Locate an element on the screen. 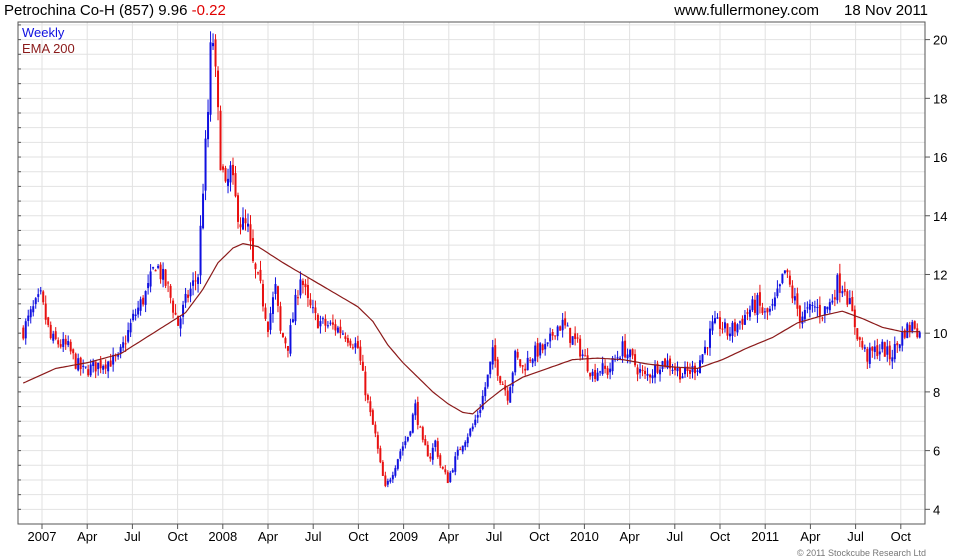 The image size is (980, 560). x-tick-label: Jul is located at coordinates (132, 536).